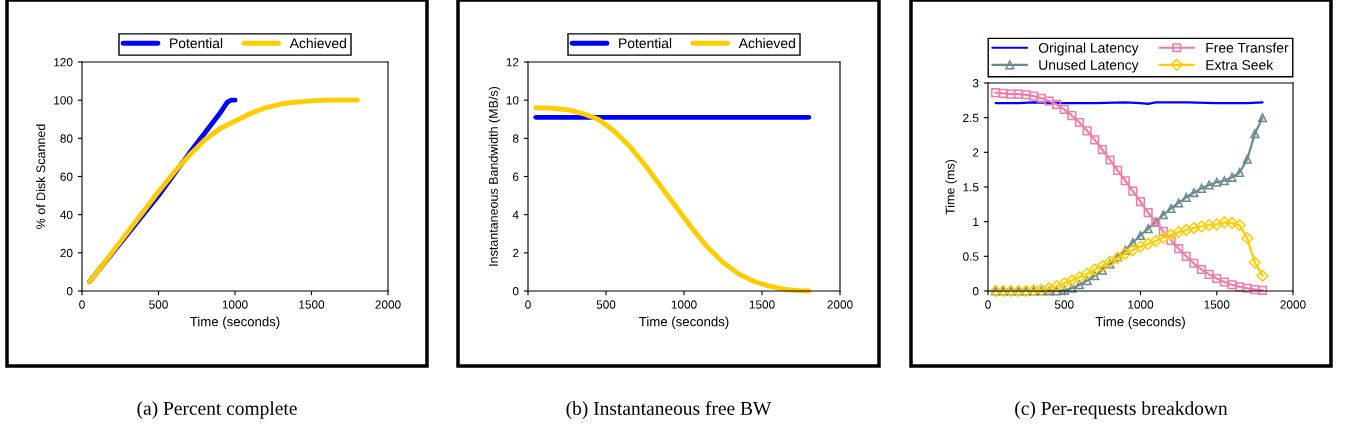 The width and height of the screenshot is (1345, 435). Describe the element at coordinates (1089, 66) in the screenshot. I see `legend-label: Unused Latency` at that location.